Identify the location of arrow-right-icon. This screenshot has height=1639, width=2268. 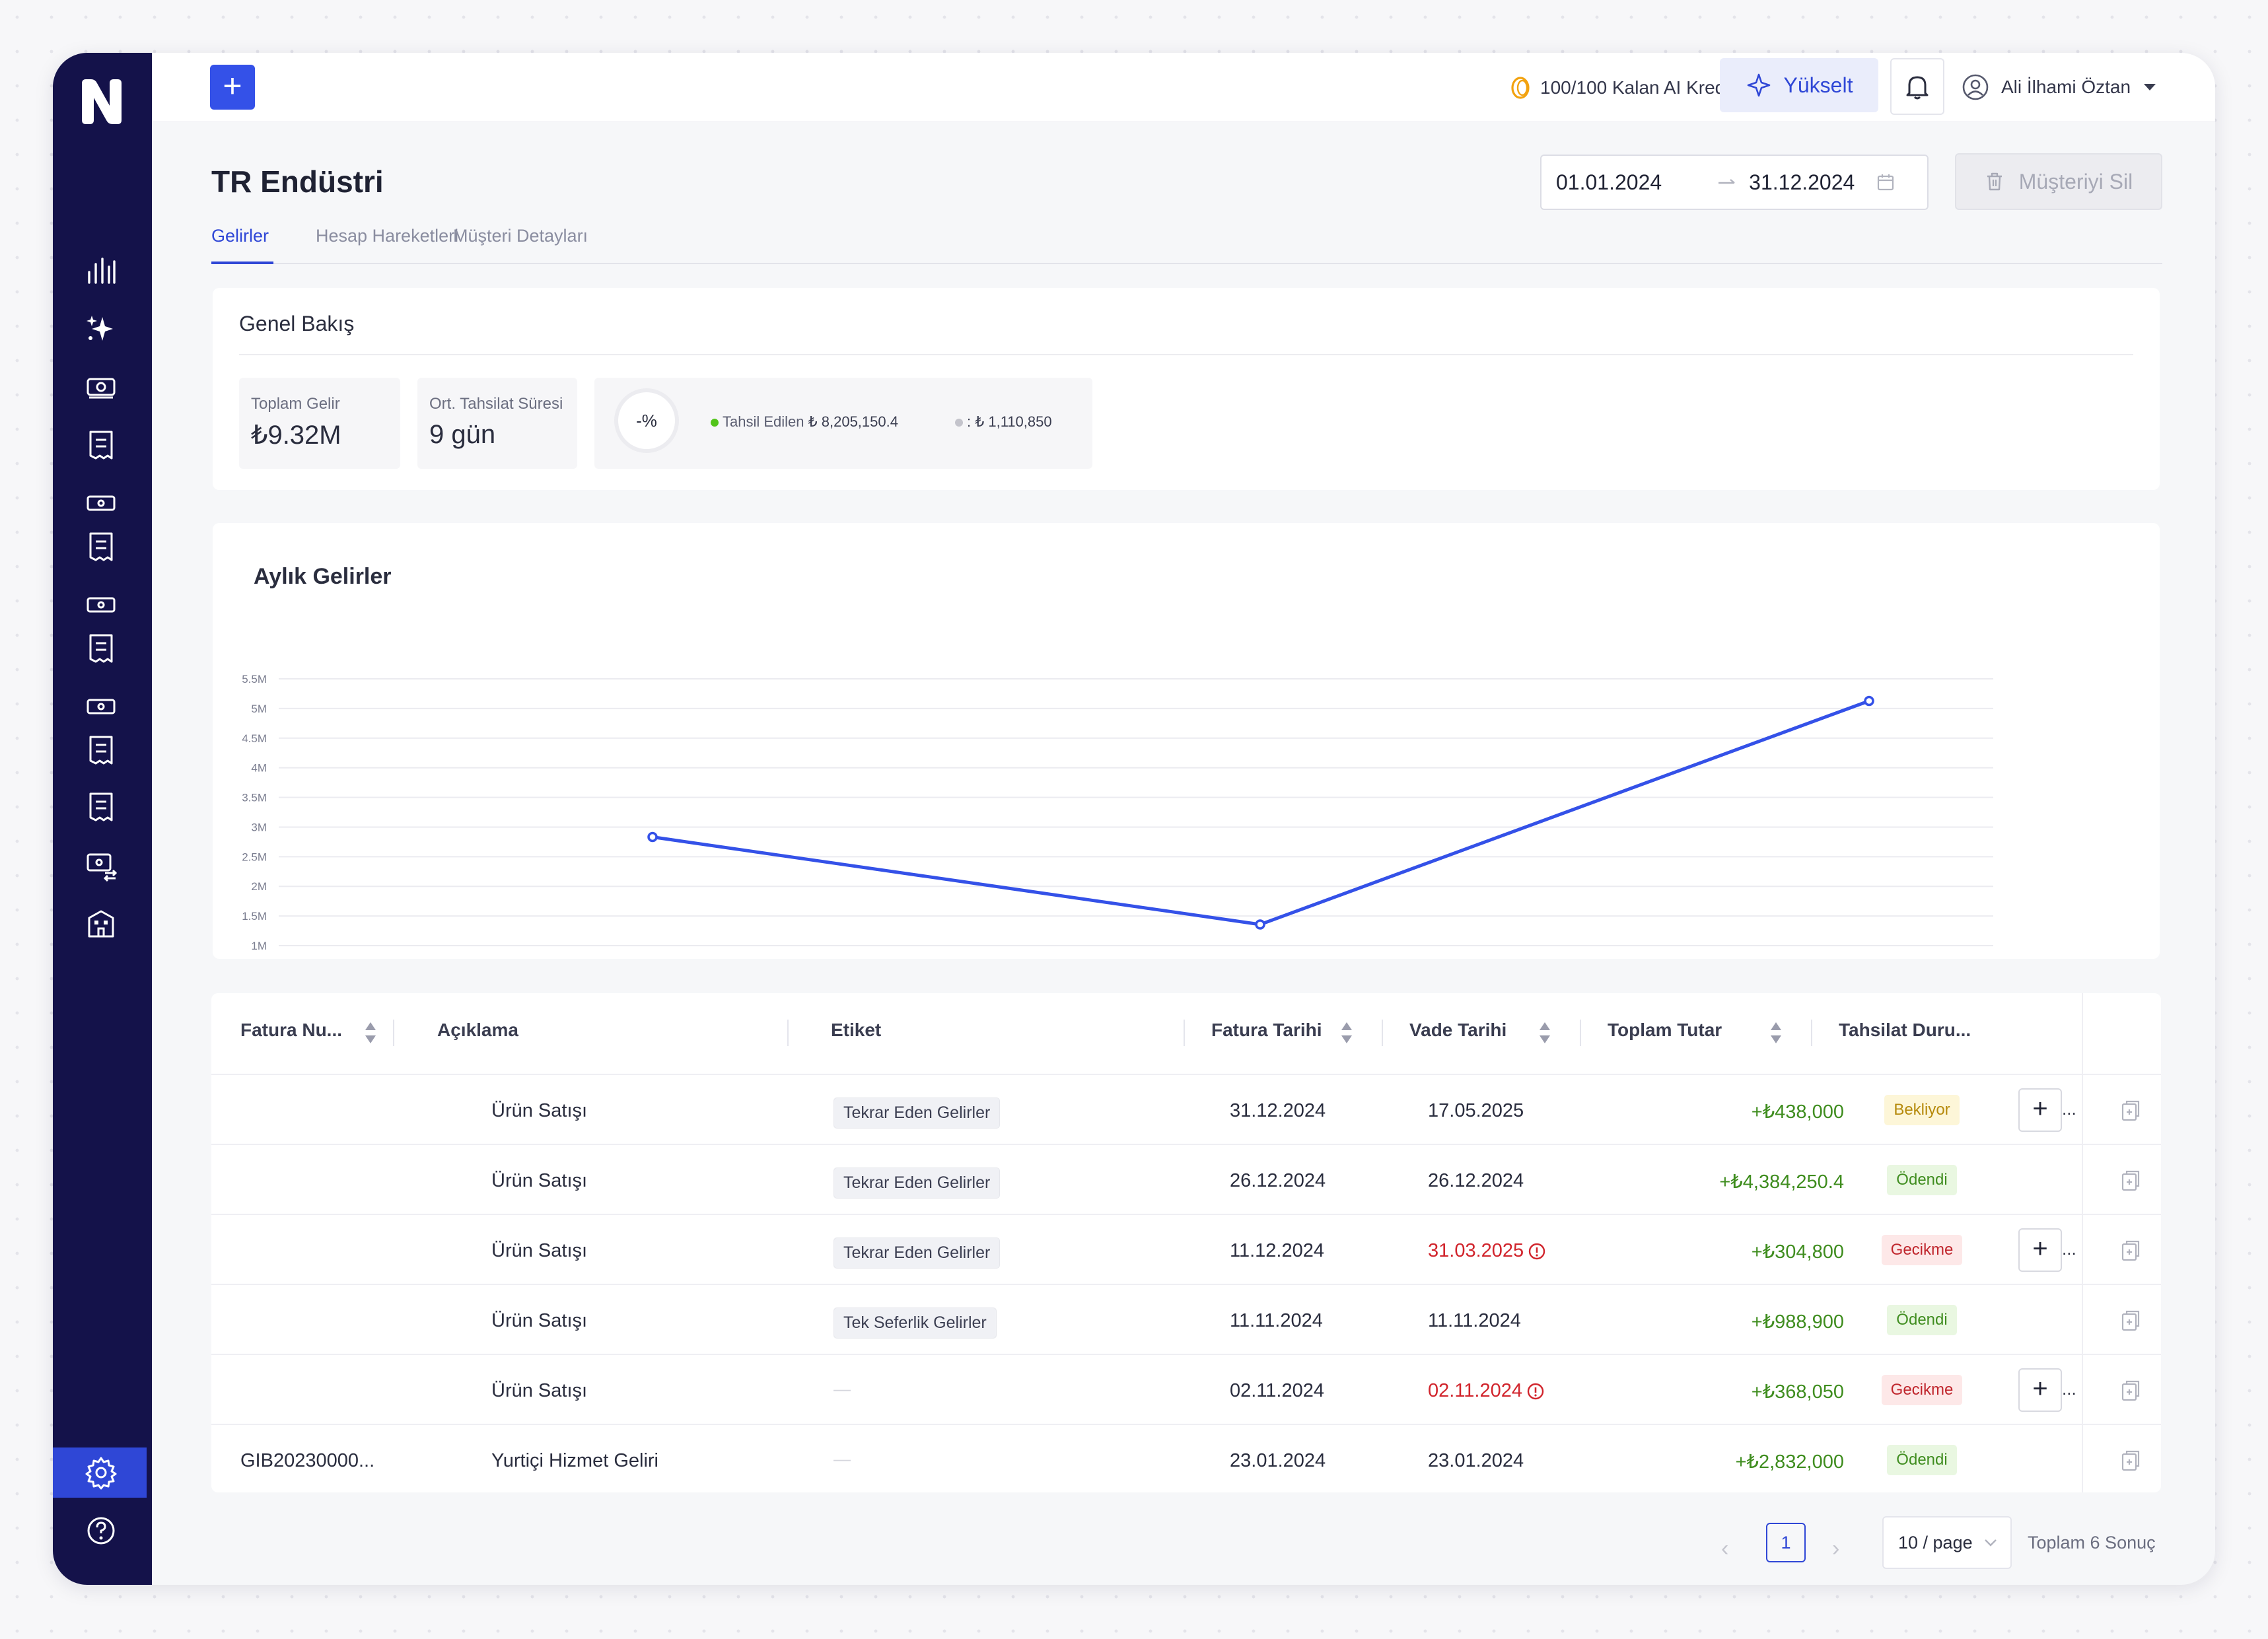
(1727, 181).